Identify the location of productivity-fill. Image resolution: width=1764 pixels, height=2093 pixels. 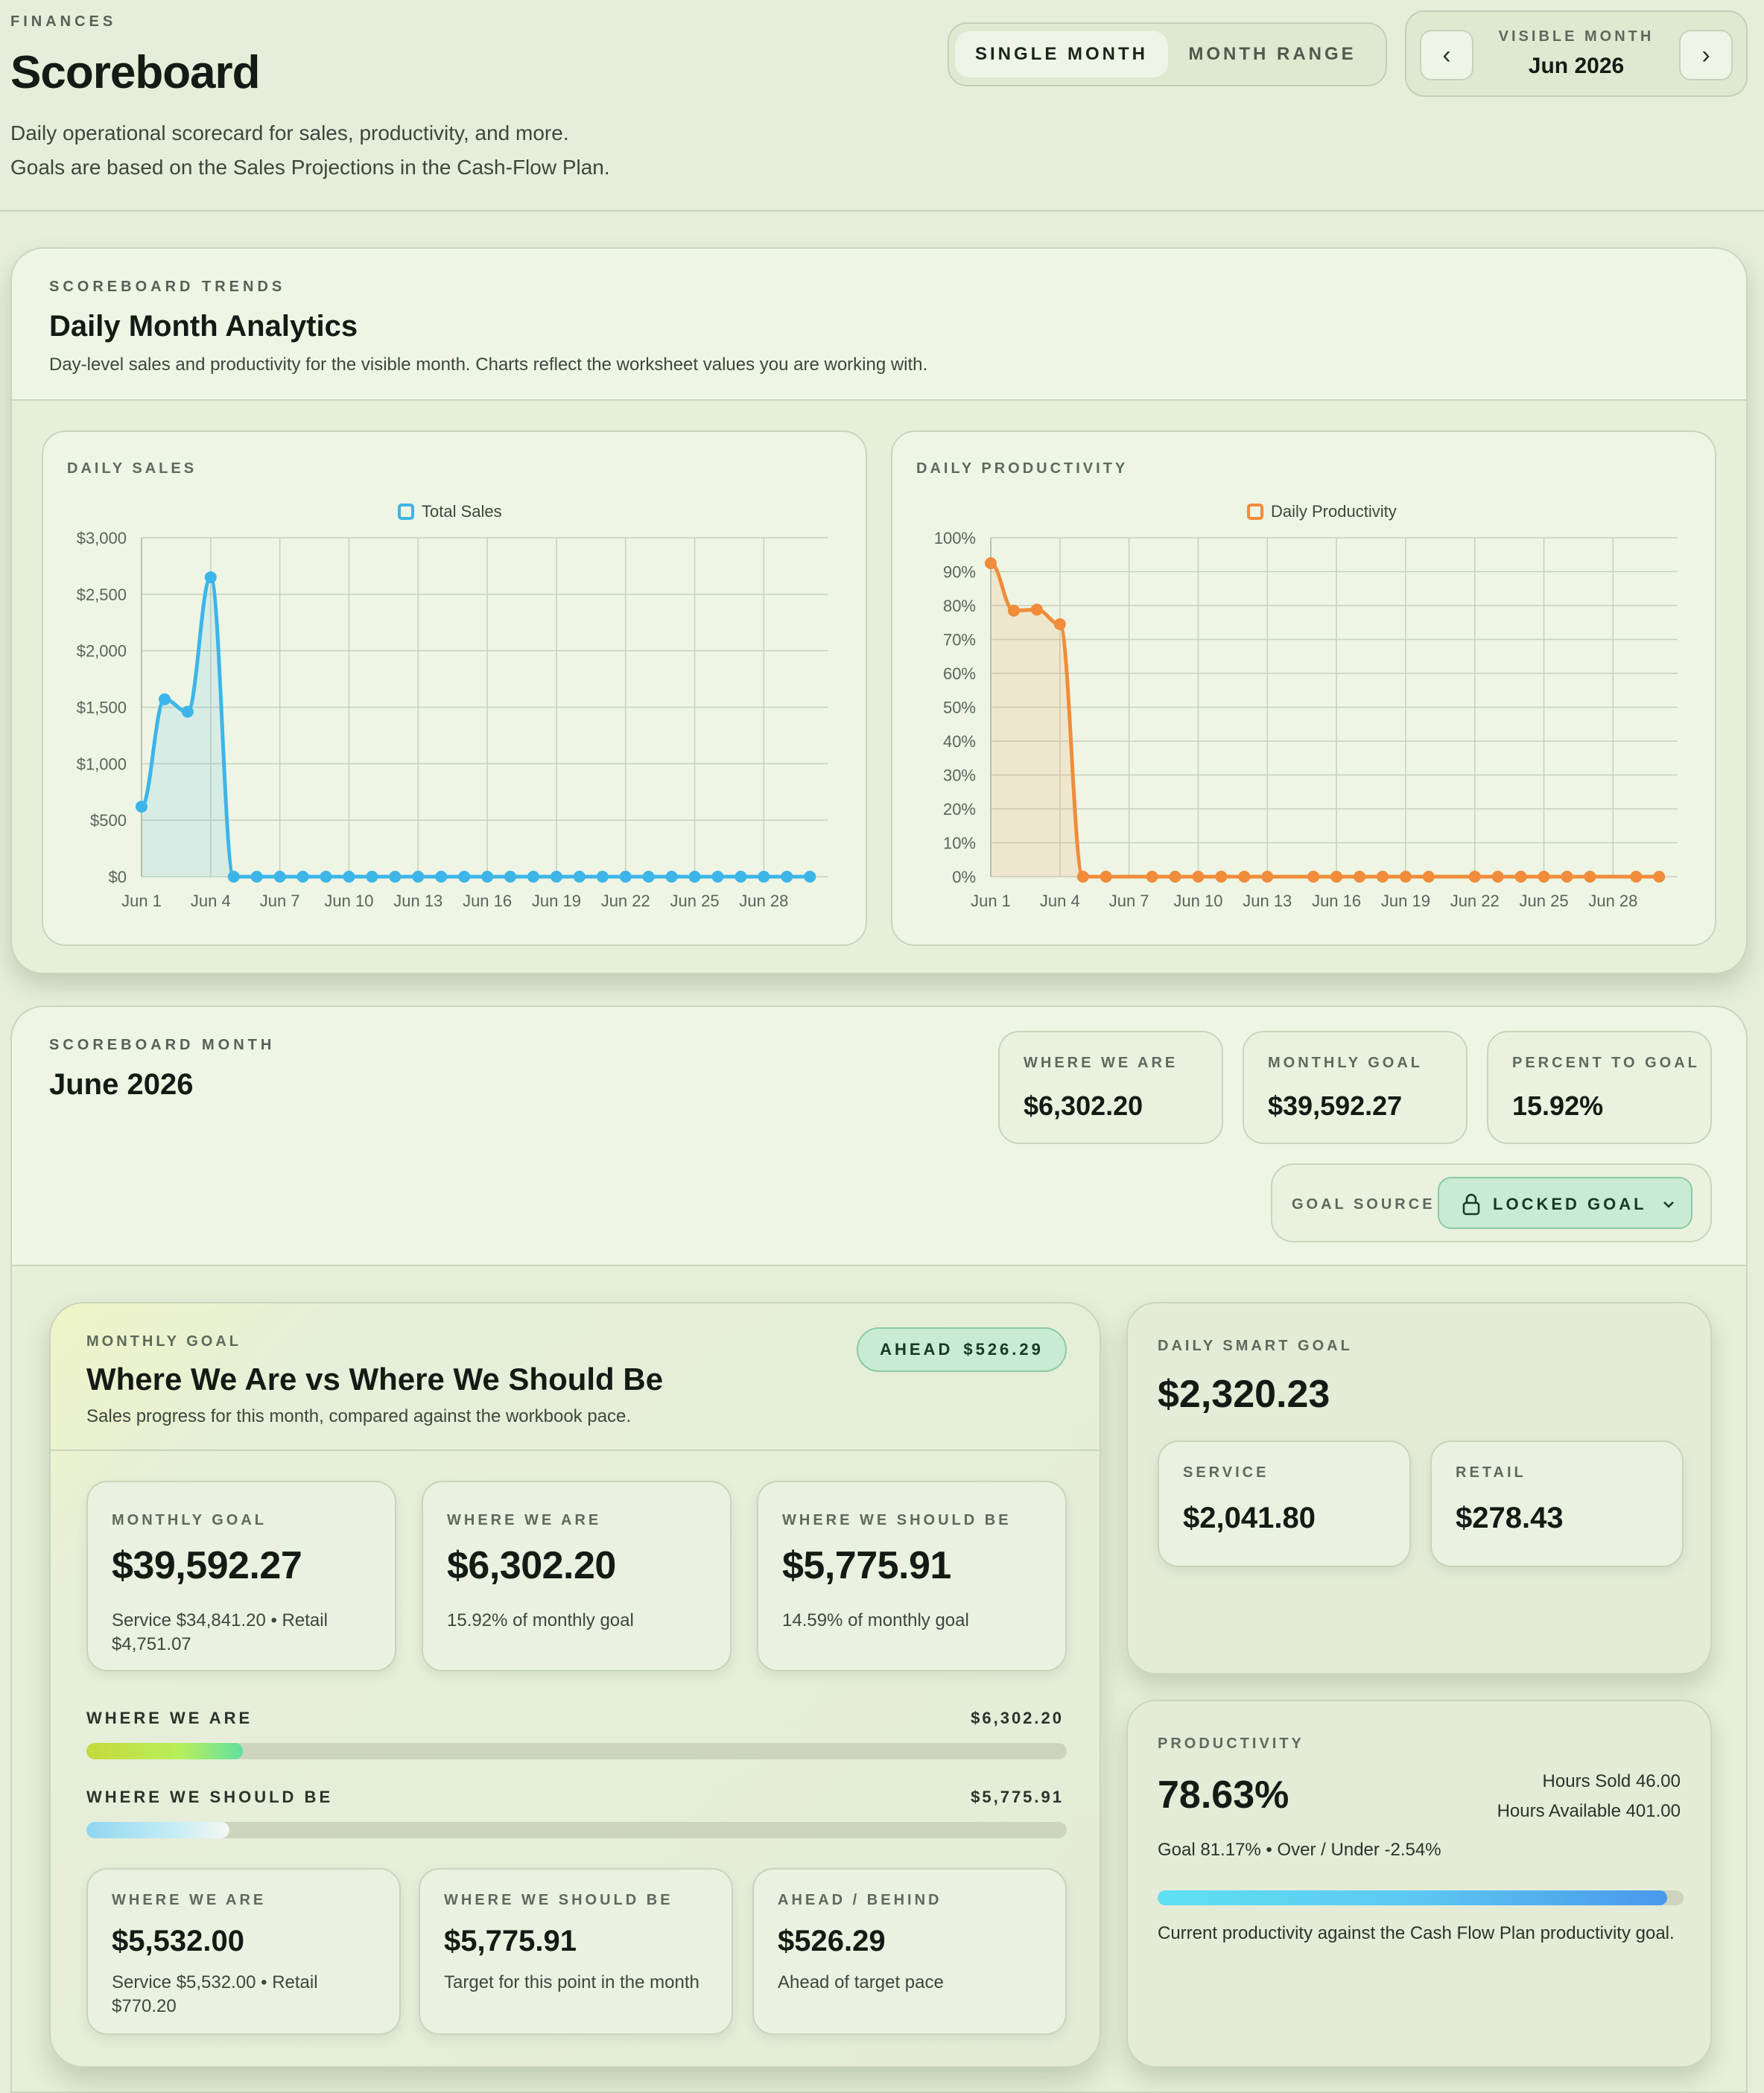
(1413, 1898).